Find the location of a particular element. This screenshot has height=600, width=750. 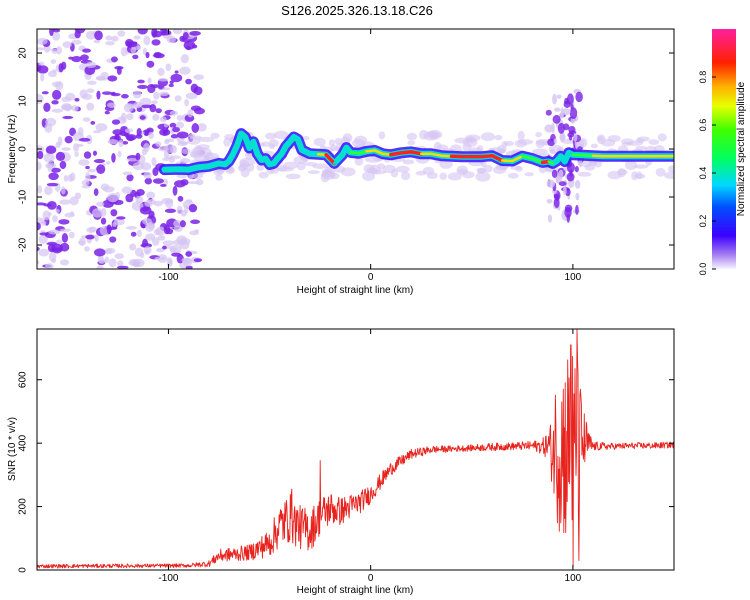

y-tick-label: 20 is located at coordinates (23, 53).